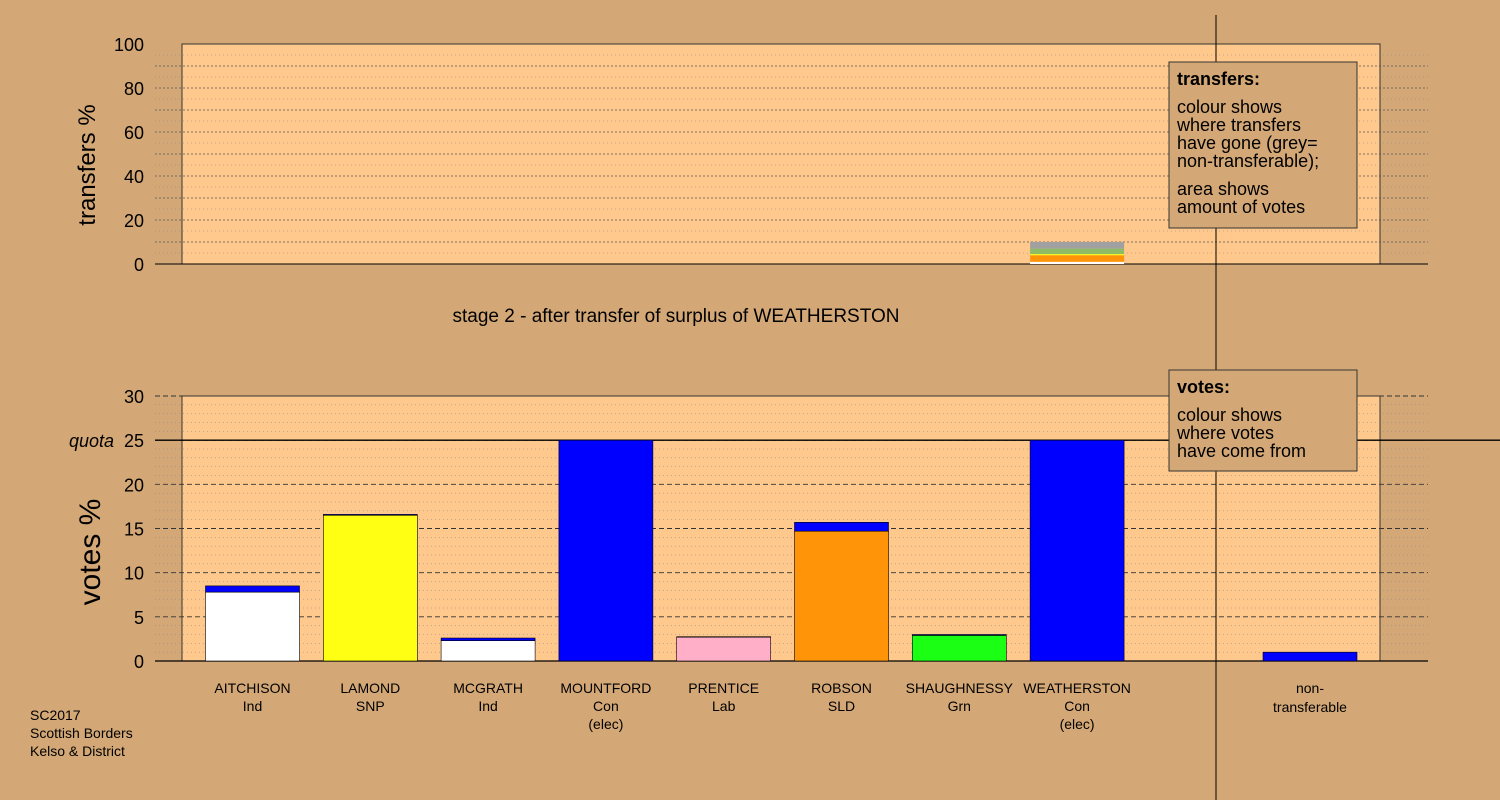 The image size is (1500, 800). I want to click on candidate-name: AITCHISON, so click(252, 688).